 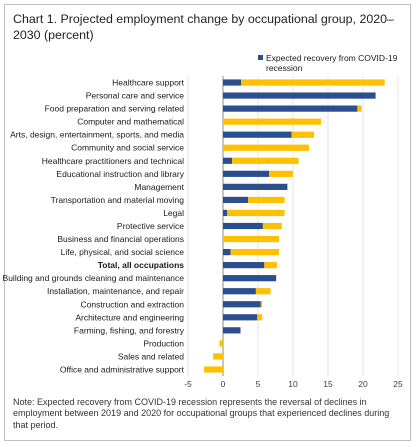 What do you see at coordinates (328, 384) in the screenshot?
I see `x-tick-label: 15` at bounding box center [328, 384].